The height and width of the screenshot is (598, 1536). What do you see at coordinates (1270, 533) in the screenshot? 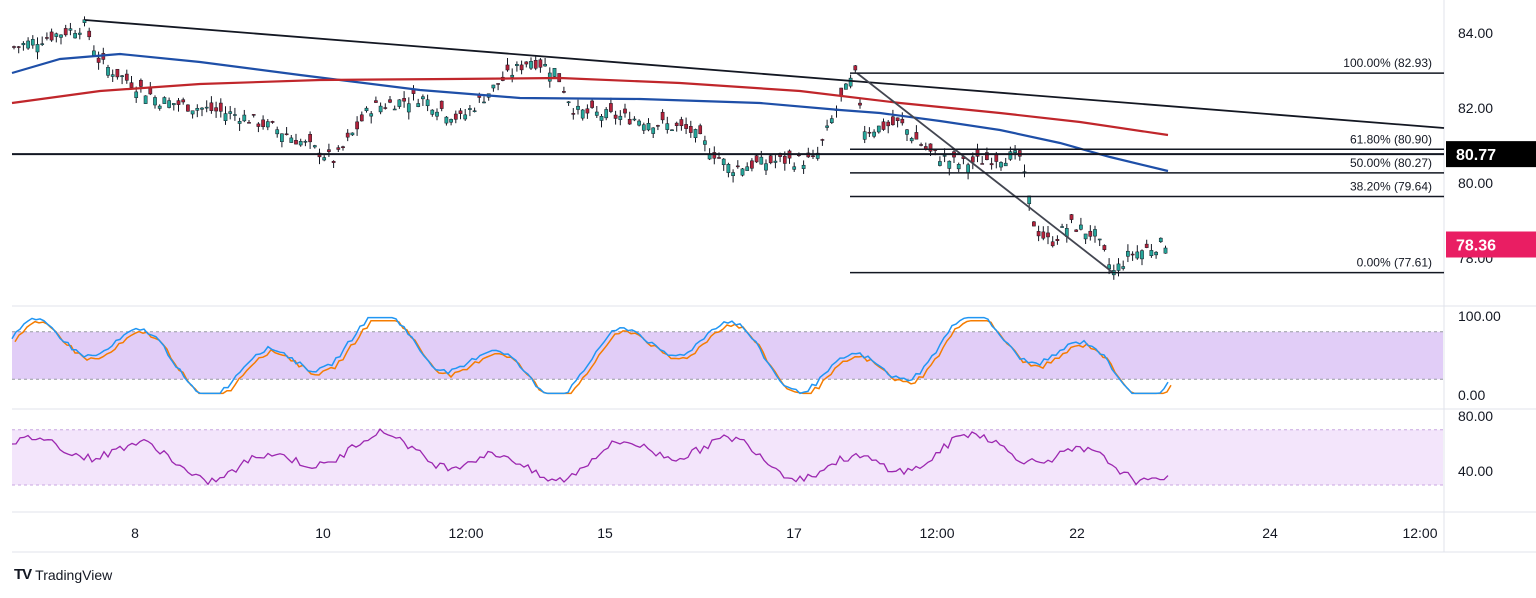
I see `time-axis-label: 24` at bounding box center [1270, 533].